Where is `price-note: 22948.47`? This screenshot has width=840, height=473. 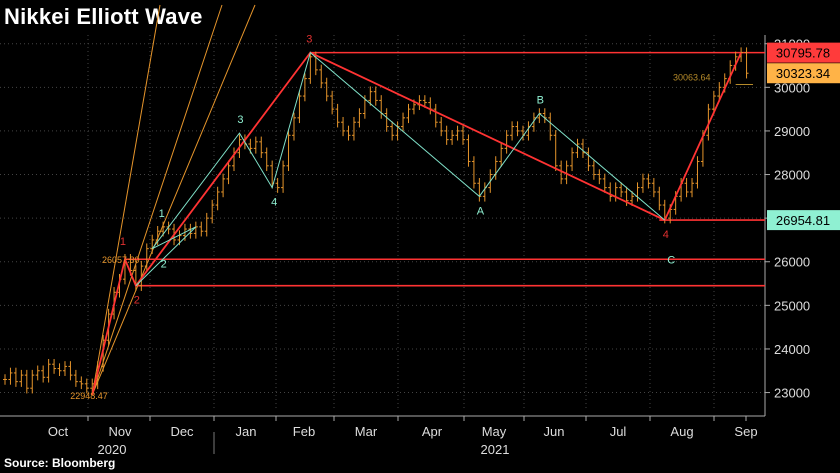 price-note: 22948.47 is located at coordinates (89, 396).